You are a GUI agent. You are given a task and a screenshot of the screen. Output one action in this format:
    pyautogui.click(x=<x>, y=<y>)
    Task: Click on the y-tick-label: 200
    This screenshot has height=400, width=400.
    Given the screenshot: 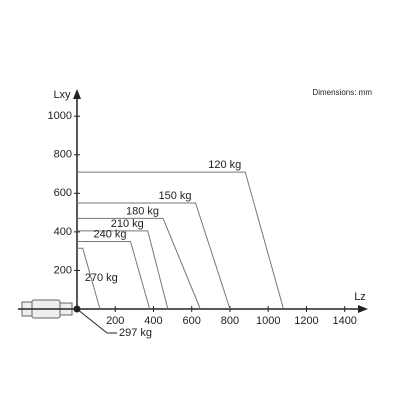 What is the action you would take?
    pyautogui.click(x=63, y=270)
    